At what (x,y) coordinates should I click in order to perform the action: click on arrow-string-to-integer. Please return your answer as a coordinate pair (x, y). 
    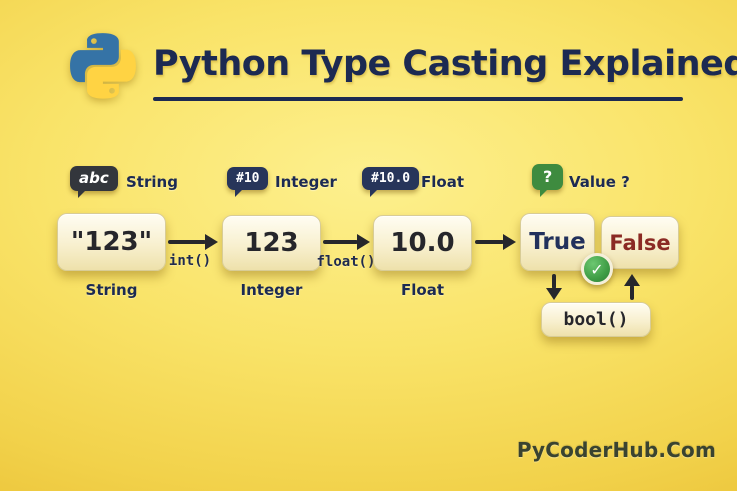
    Looking at the image, I should click on (193, 242).